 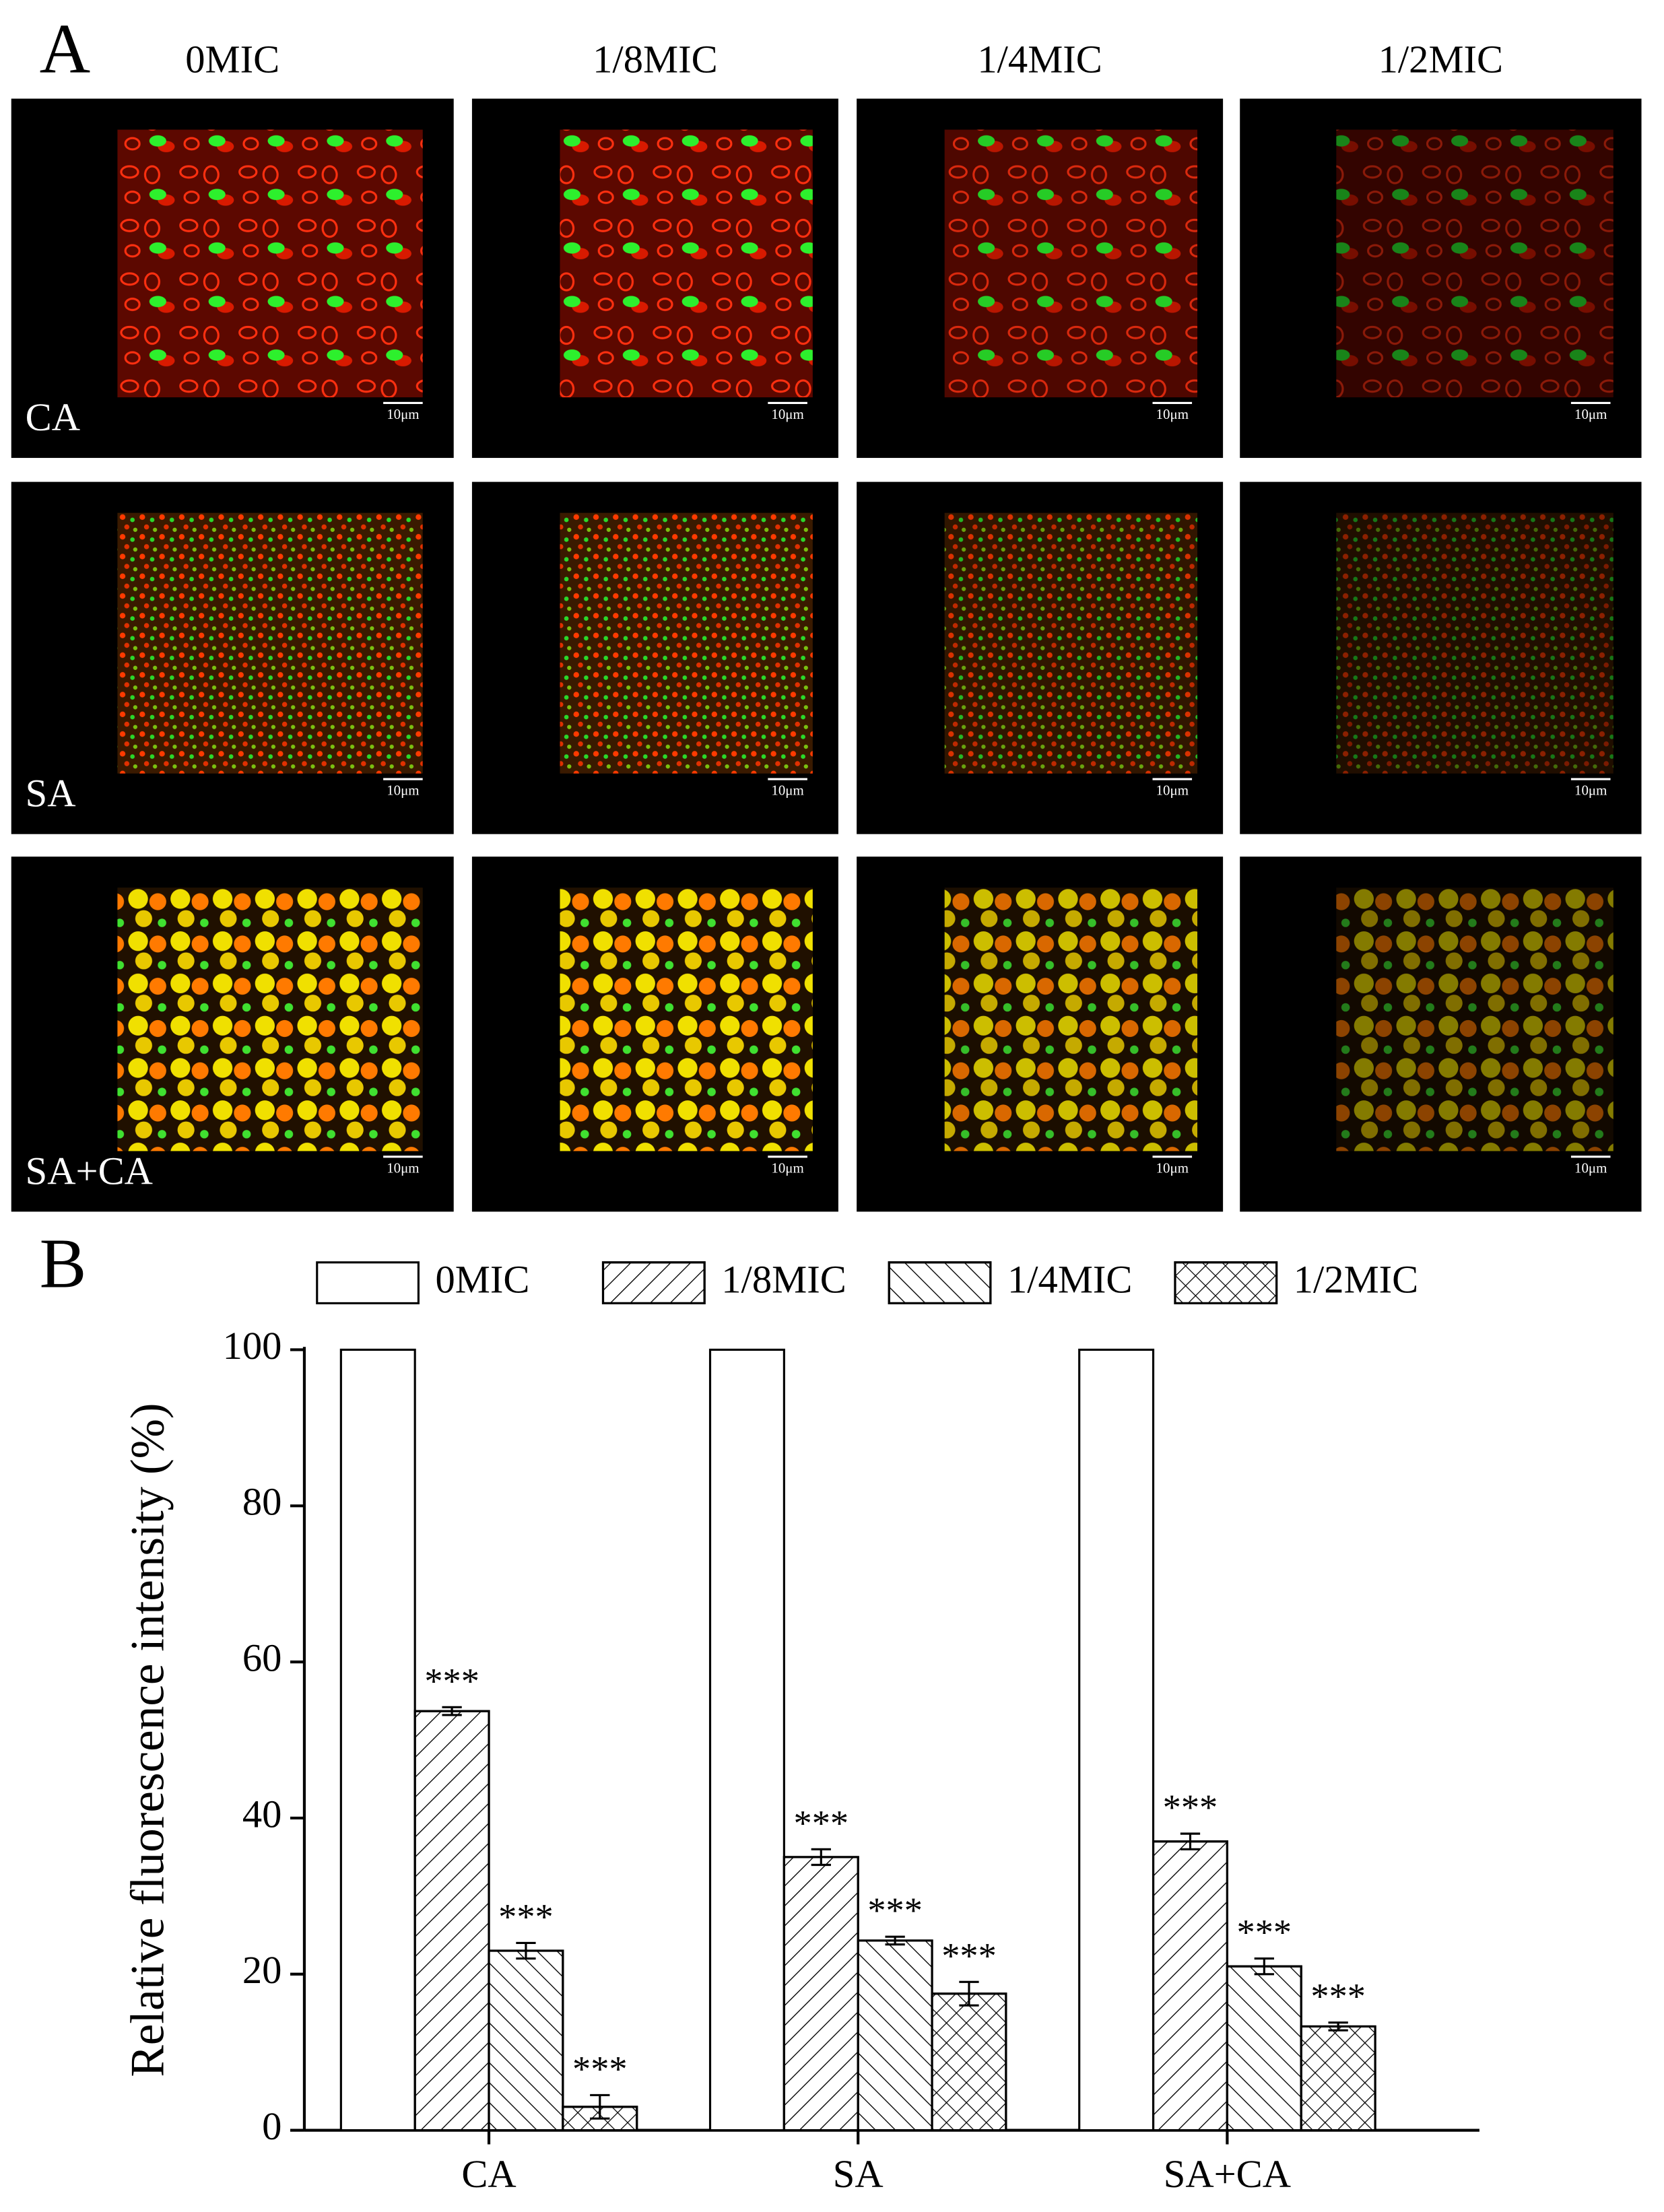 What do you see at coordinates (262, 1814) in the screenshot?
I see `y-tick-label: 40` at bounding box center [262, 1814].